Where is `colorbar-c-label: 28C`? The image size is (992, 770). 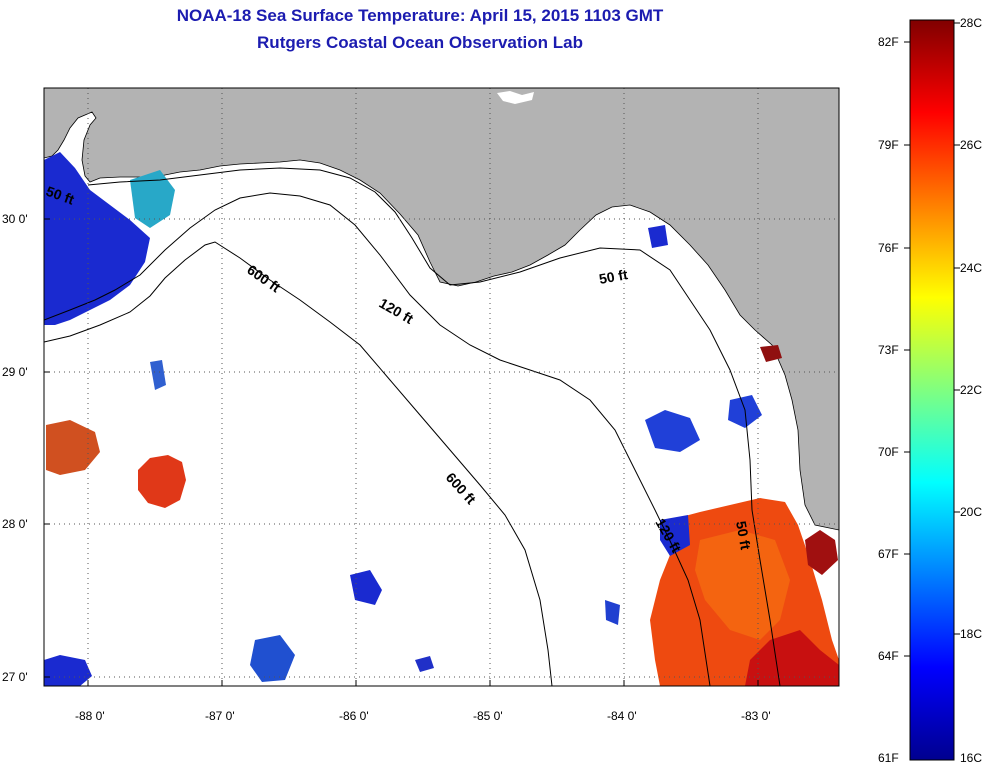 colorbar-c-label: 28C is located at coordinates (971, 23).